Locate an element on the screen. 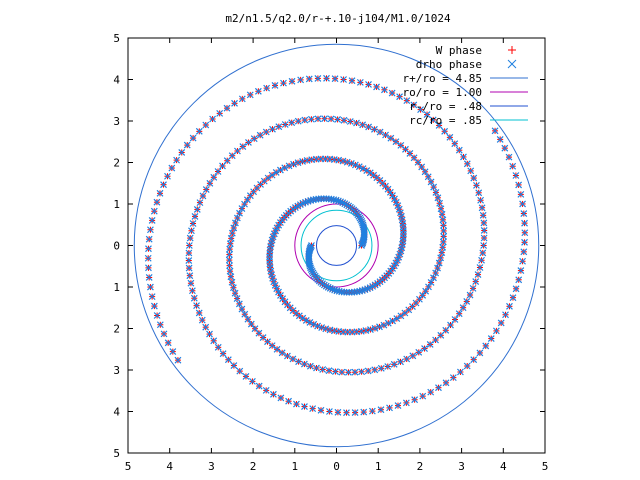 The height and width of the screenshot is (480, 640). x-tick-label: 2 is located at coordinates (253, 466).